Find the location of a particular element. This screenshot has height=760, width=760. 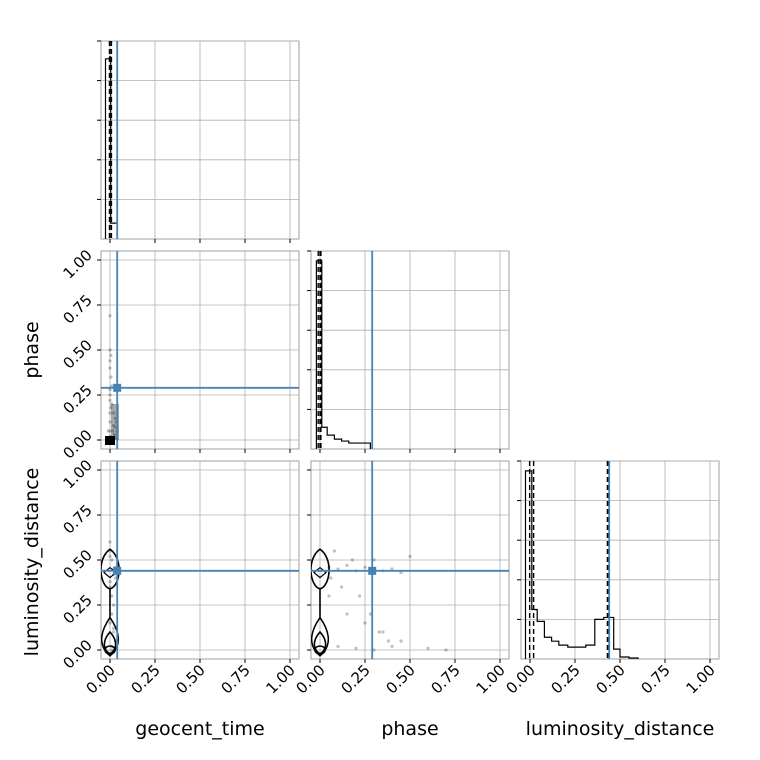

xlabel-geocent-time: geocent_time is located at coordinates (199, 729).